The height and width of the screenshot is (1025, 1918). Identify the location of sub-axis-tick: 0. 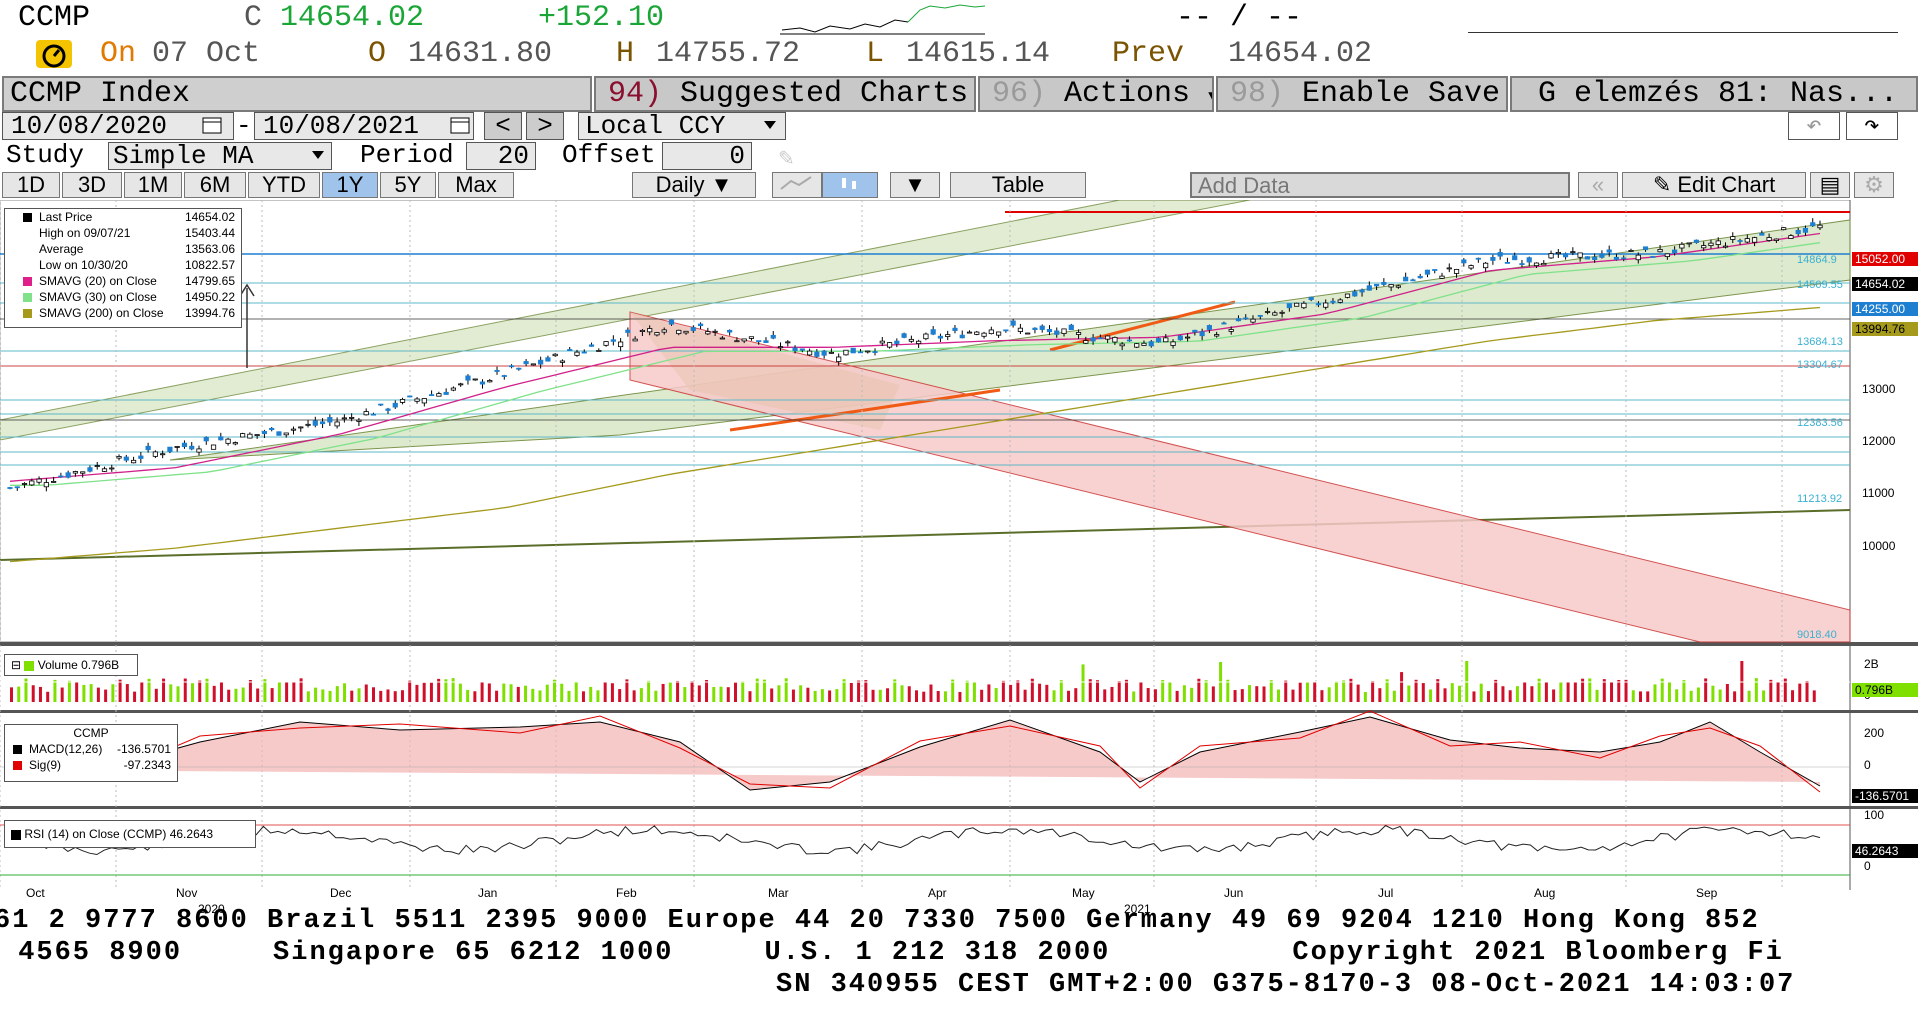
(1867, 866).